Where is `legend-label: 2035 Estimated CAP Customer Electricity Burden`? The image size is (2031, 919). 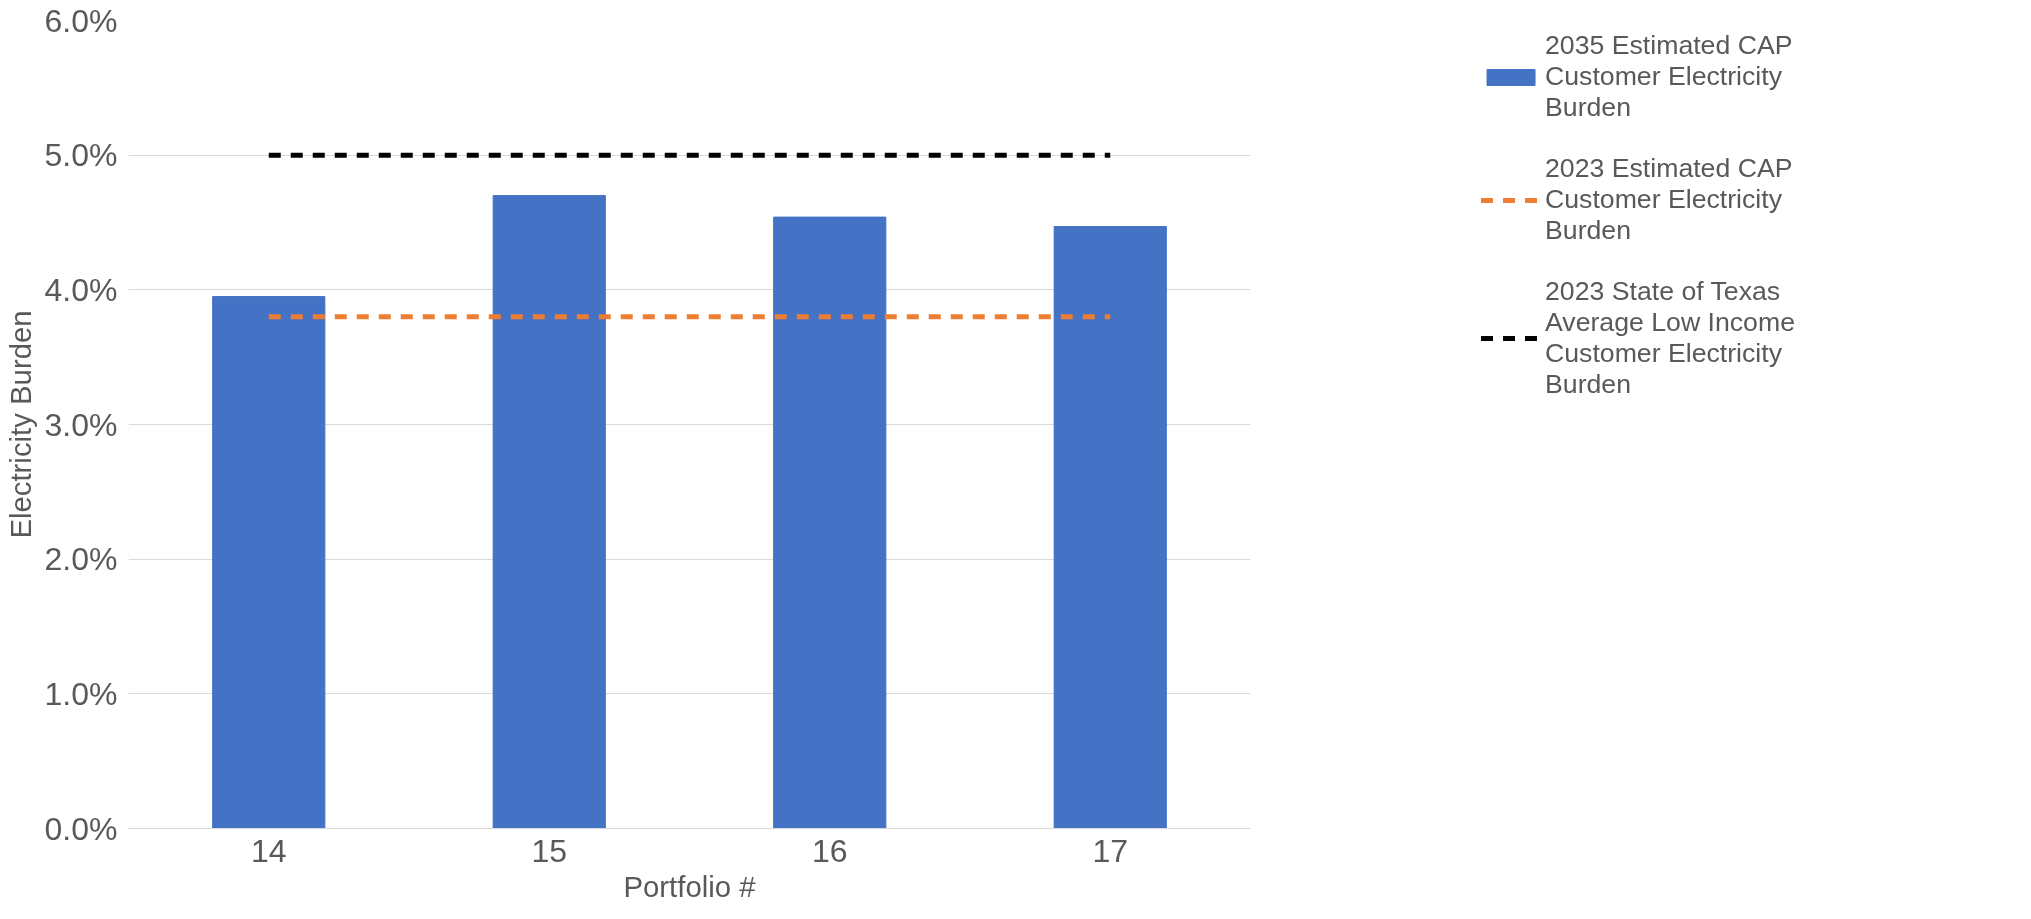
legend-label: 2035 Estimated CAP Customer Electricity Burden is located at coordinates (1669, 76).